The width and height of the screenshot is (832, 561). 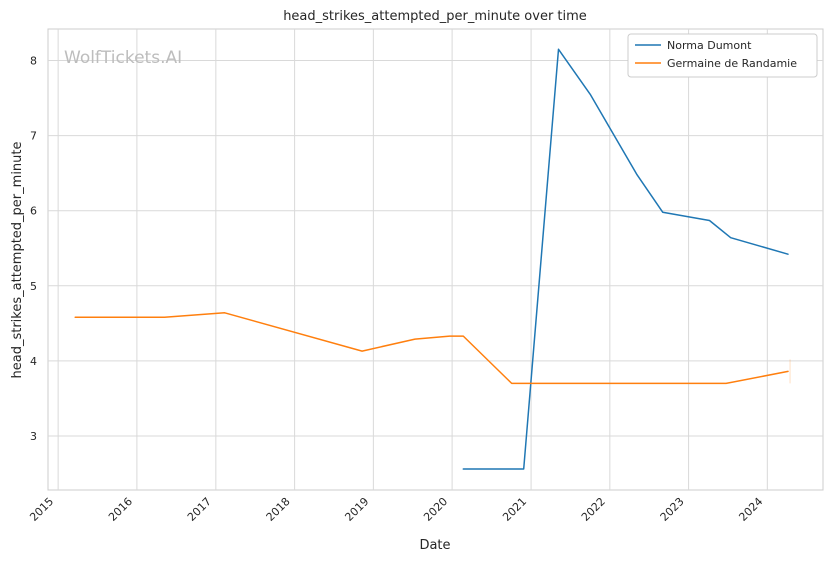 I want to click on x-tick-label: 2019, so click(x=356, y=509).